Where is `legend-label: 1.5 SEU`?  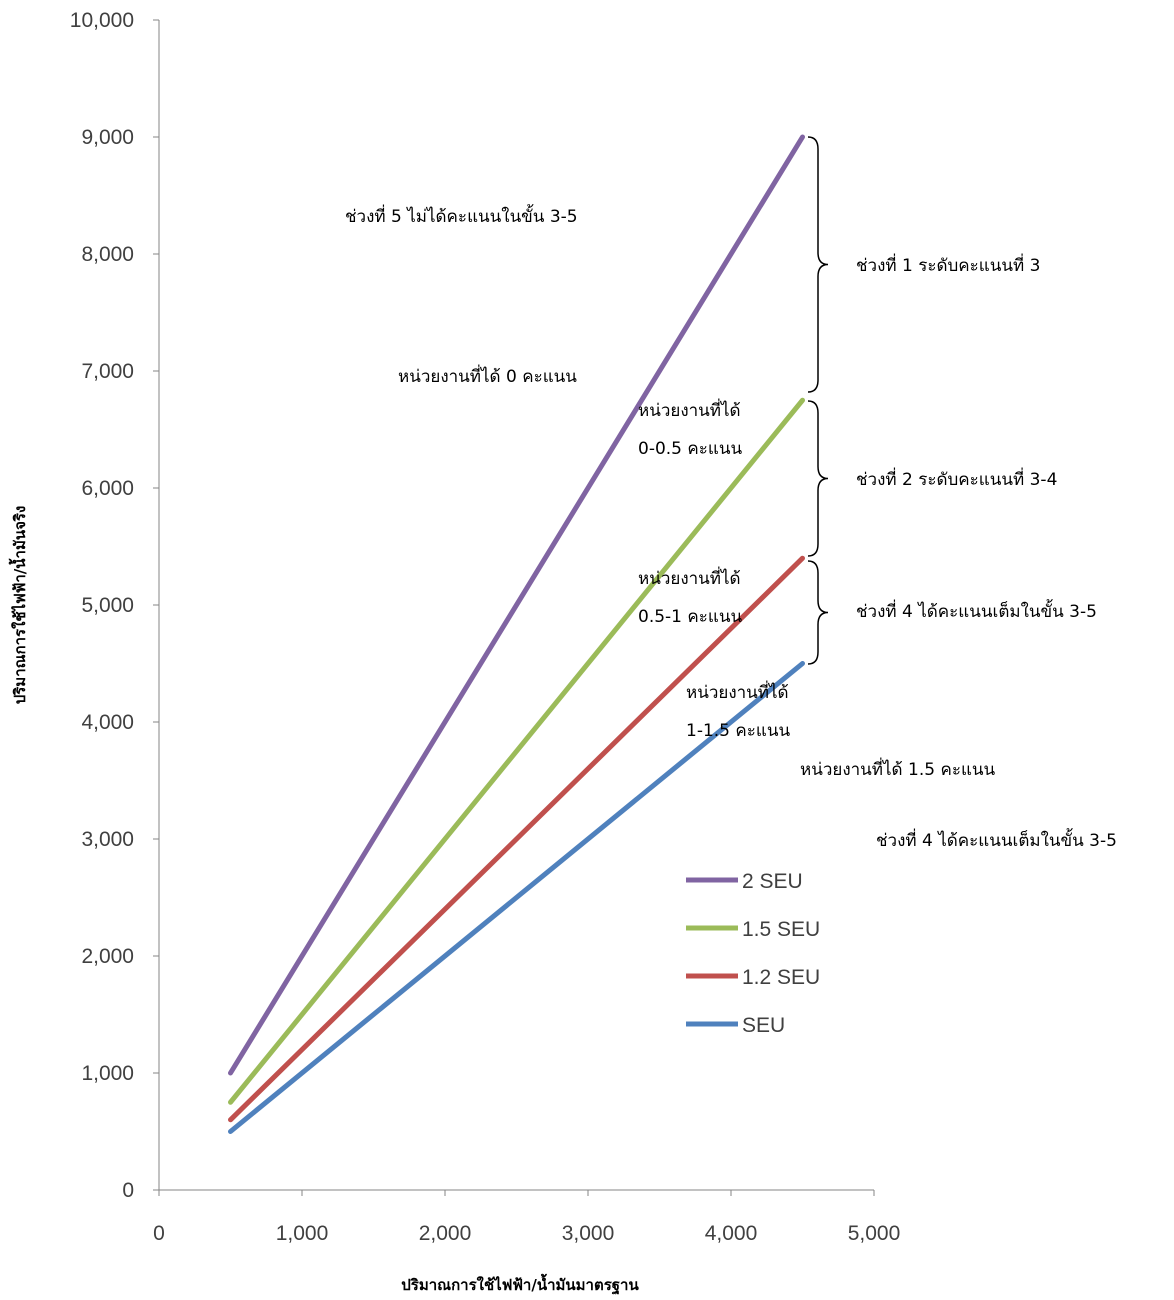
legend-label: 1.5 SEU is located at coordinates (781, 929).